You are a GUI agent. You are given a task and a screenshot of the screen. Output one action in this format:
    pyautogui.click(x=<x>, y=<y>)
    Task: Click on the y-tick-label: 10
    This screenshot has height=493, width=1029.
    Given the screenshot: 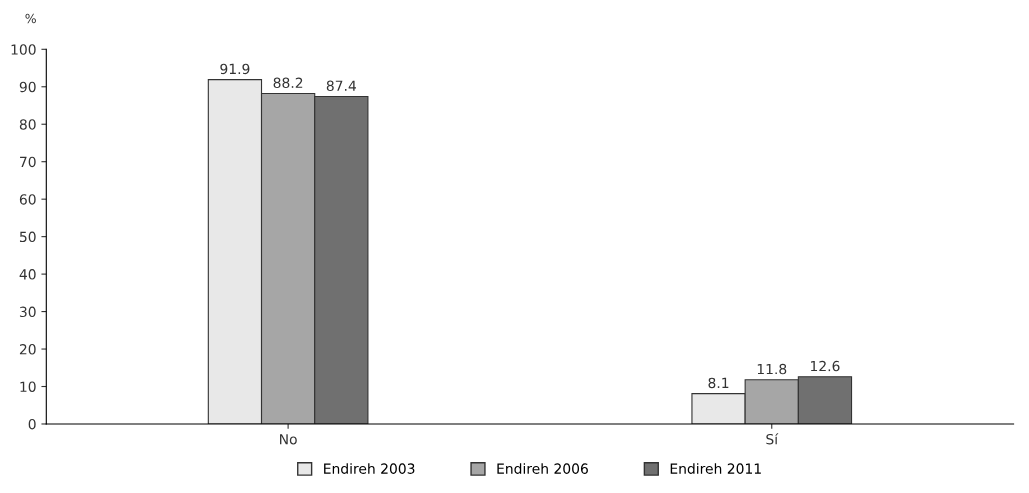 What is the action you would take?
    pyautogui.click(x=28, y=386)
    